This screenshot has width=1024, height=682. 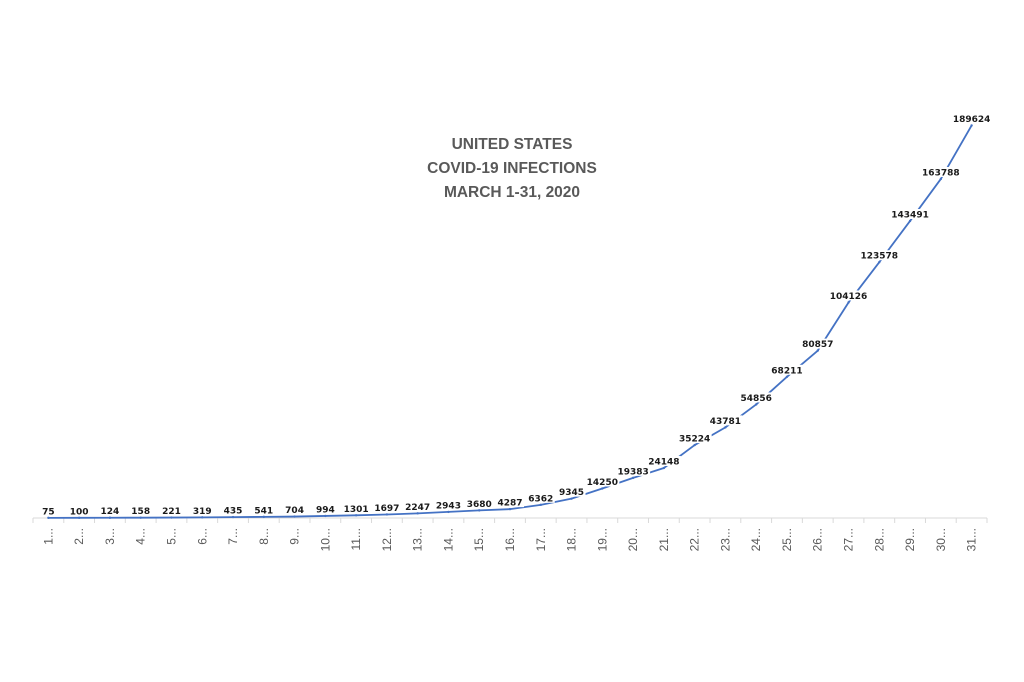 I want to click on data-label: 1301, so click(x=356, y=510).